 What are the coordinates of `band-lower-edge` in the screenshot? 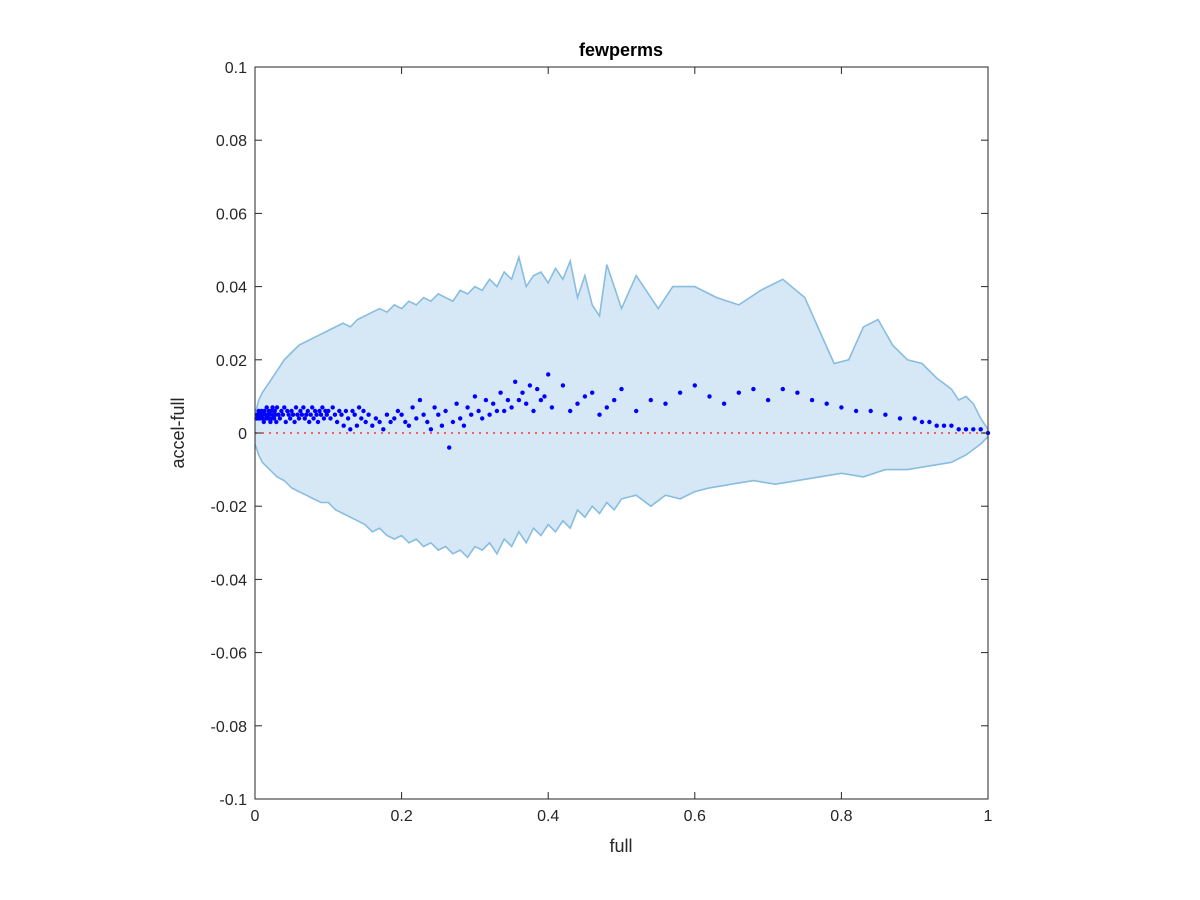 It's located at (621, 497).